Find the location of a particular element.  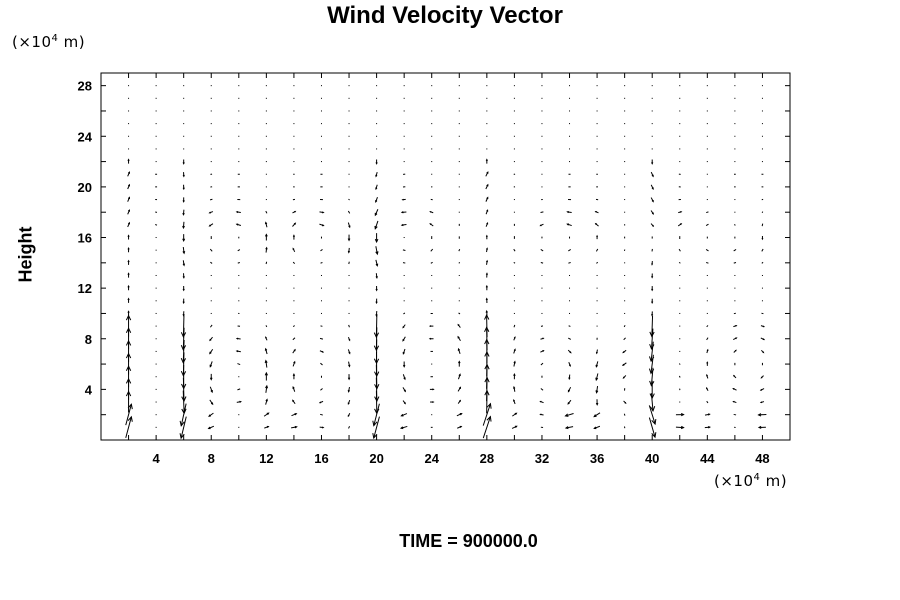

y-tick-label: 16 is located at coordinates (85, 238).